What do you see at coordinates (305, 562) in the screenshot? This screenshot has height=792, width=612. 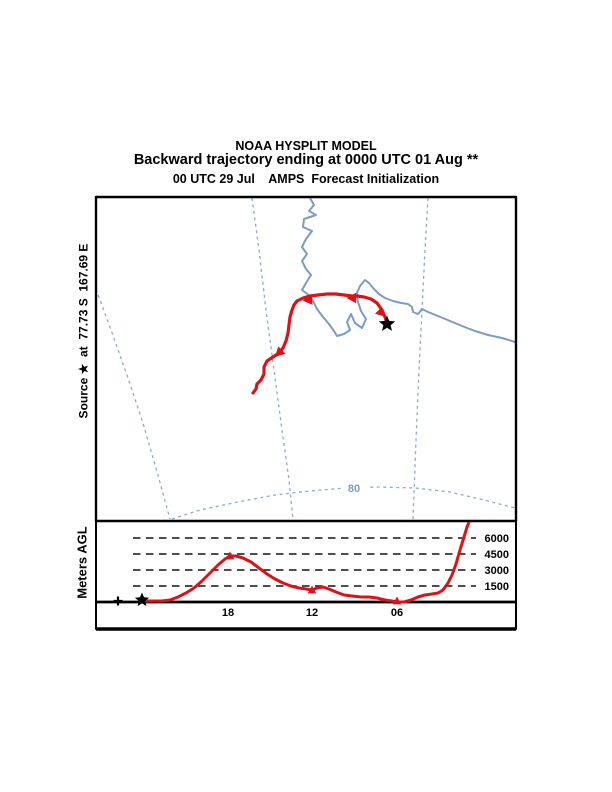 I see `height-profile-line` at bounding box center [305, 562].